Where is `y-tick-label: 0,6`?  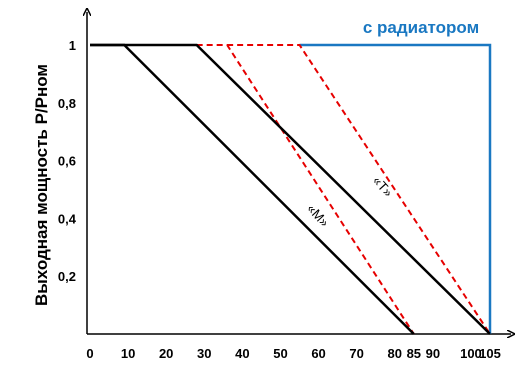
y-tick-label: 0,6 is located at coordinates (67, 161).